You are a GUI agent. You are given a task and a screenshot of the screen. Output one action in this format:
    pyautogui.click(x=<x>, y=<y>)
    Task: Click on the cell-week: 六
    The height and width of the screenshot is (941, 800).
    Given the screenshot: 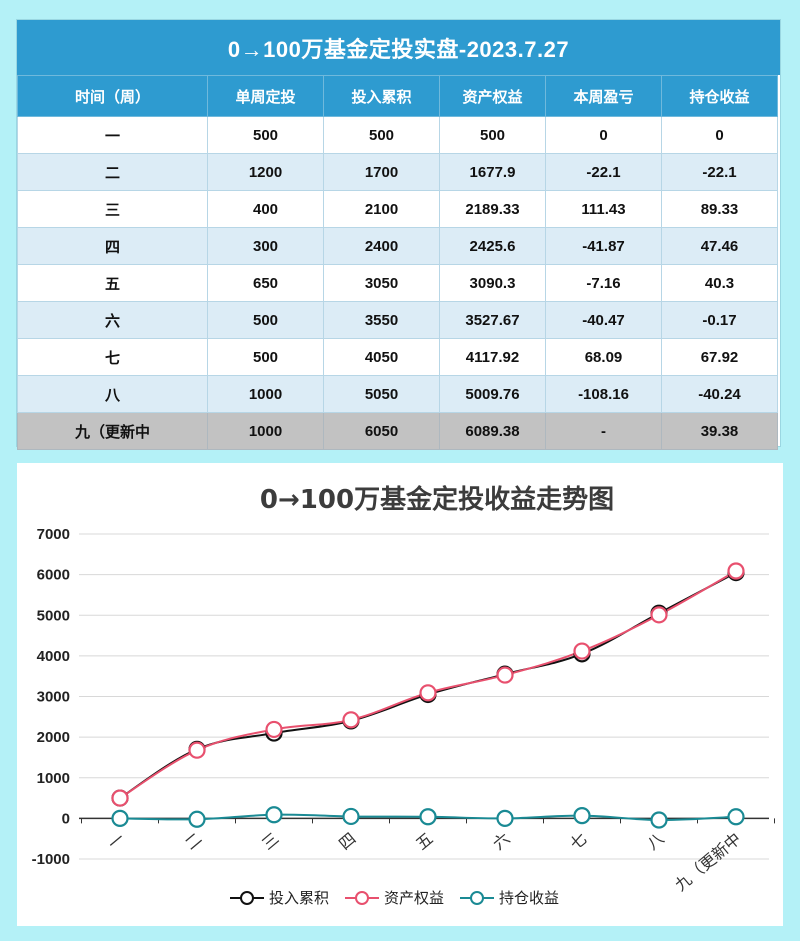 What is the action you would take?
    pyautogui.click(x=112, y=320)
    